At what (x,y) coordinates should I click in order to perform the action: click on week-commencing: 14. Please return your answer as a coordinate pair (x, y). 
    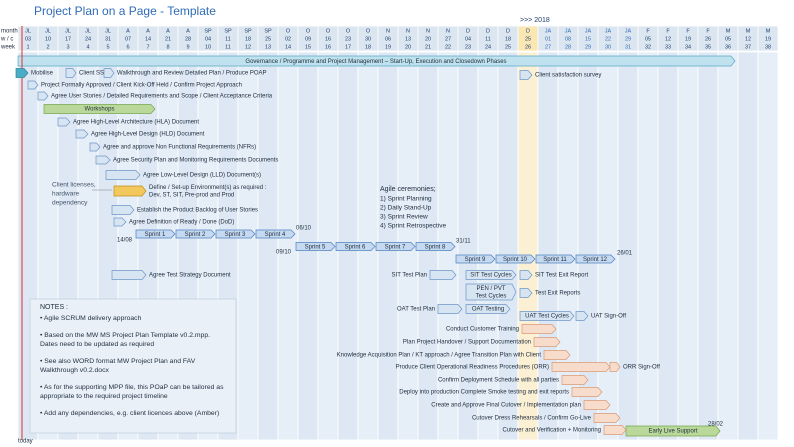
    Looking at the image, I should click on (148, 39).